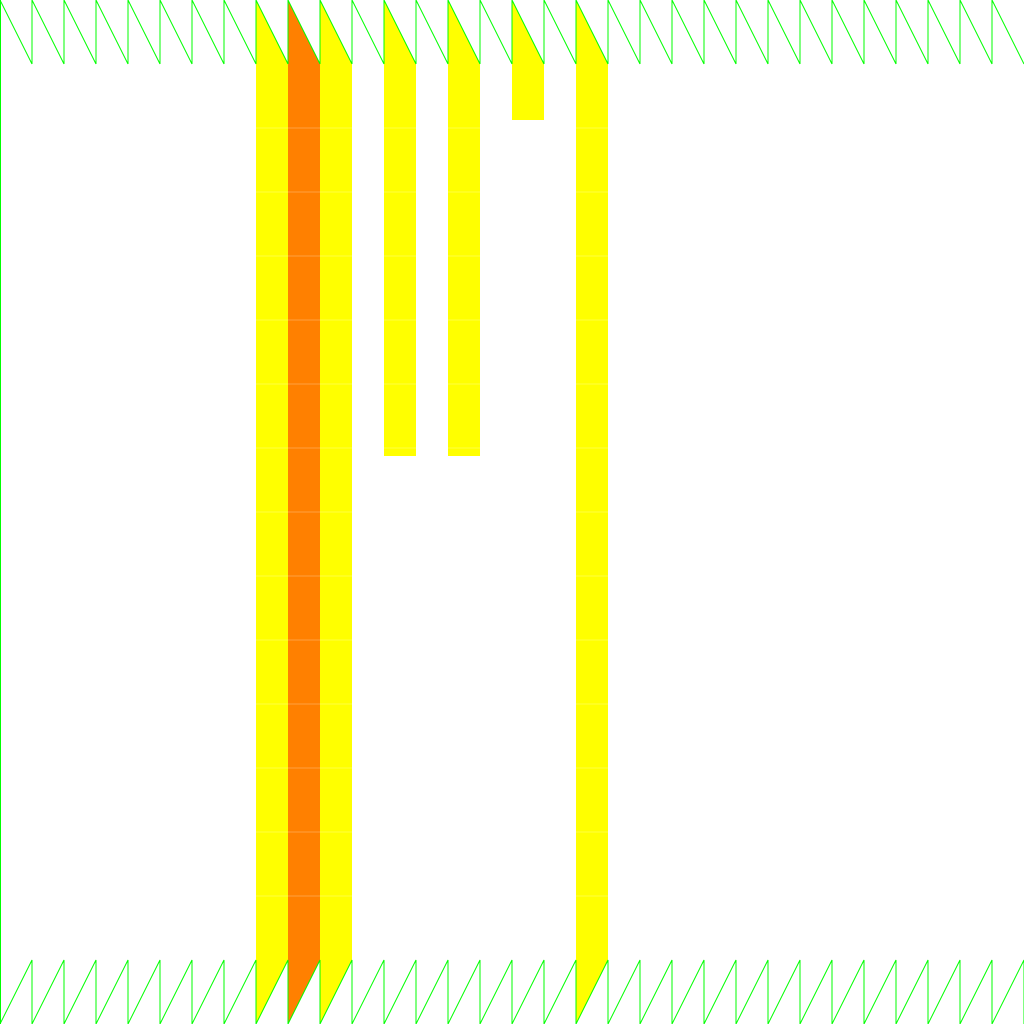  Describe the element at coordinates (512, 991) in the screenshot. I see `zigzag-border-icon` at that location.